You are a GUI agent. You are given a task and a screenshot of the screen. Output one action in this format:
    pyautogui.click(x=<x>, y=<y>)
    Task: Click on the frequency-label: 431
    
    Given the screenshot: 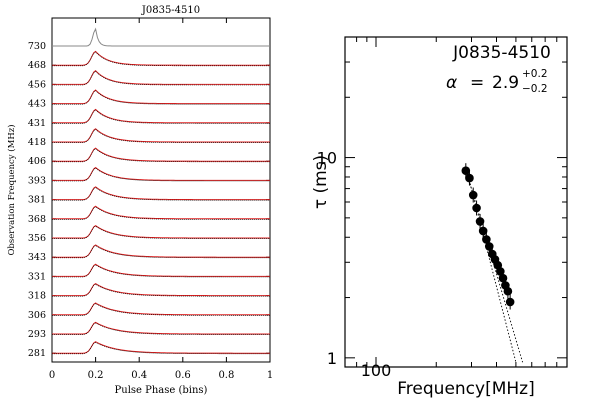 What is the action you would take?
    pyautogui.click(x=37, y=123)
    